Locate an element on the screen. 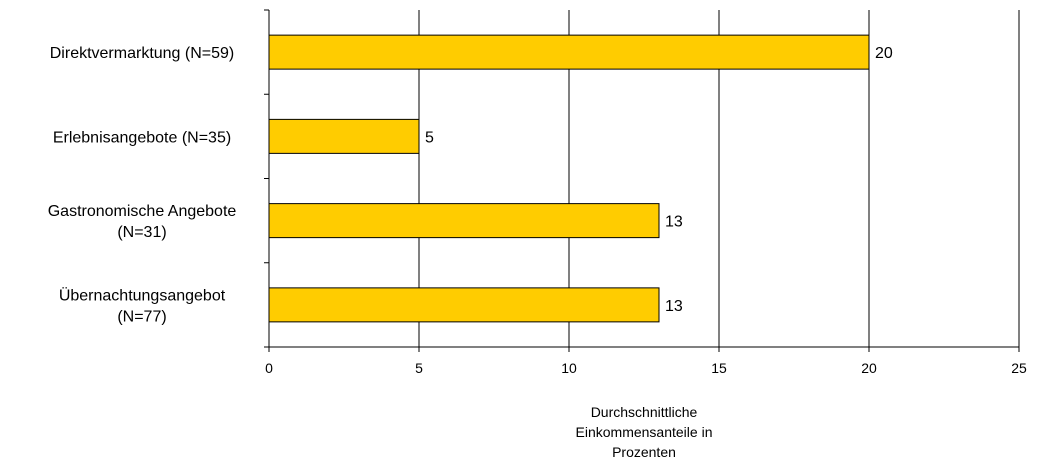 Image resolution: width=1041 pixels, height=466 pixels. x-tick-label: 15 is located at coordinates (719, 368).